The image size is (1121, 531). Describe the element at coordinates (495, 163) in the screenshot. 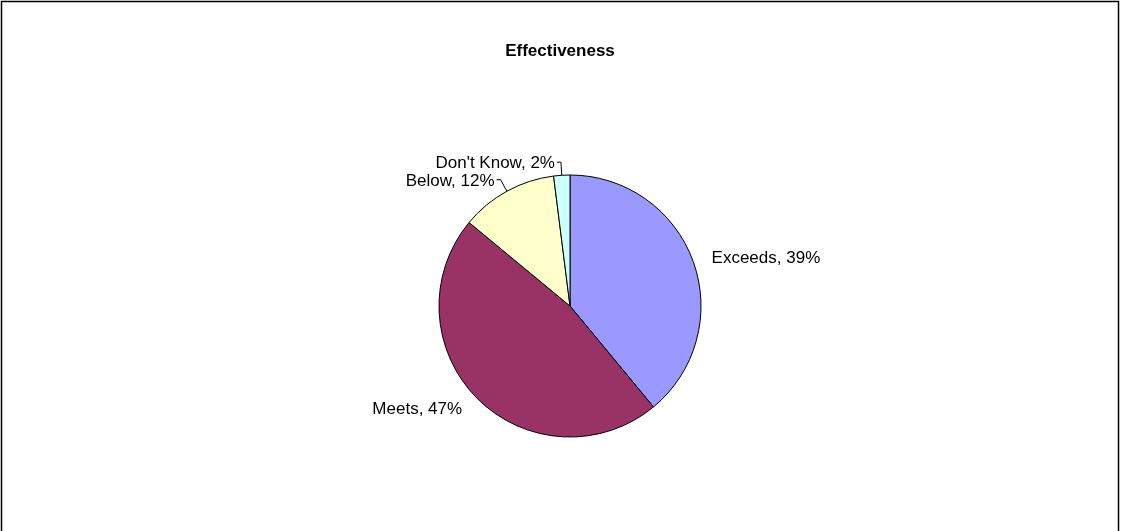

I see `slice-label: Don't Know, 2%` at that location.